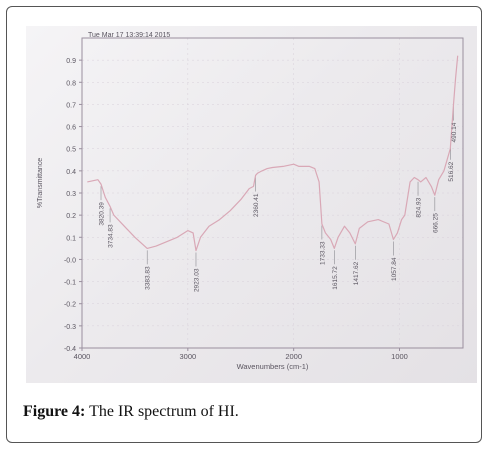 The image size is (490, 451). Describe the element at coordinates (71, 172) in the screenshot. I see `y-tick-label: 0.4` at that location.